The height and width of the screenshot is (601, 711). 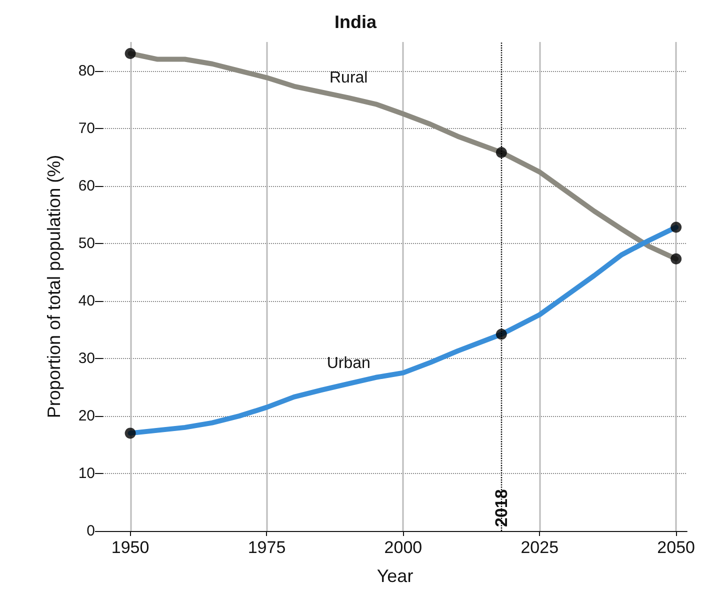 What do you see at coordinates (395, 576) in the screenshot?
I see `x-axis-title: Year` at bounding box center [395, 576].